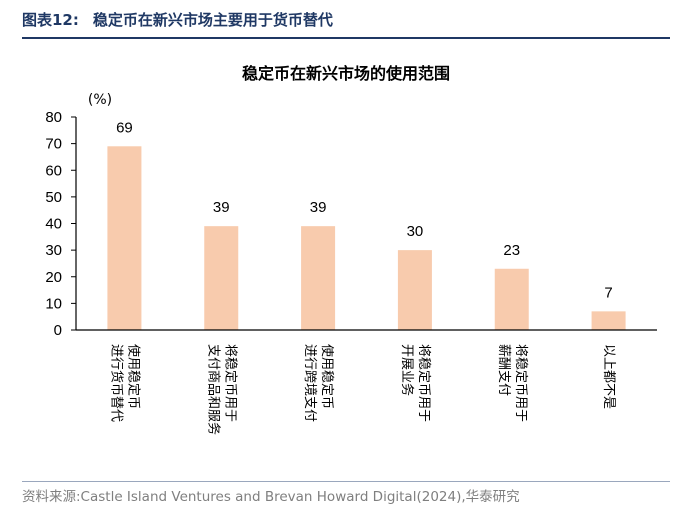  I want to click on x-category-label-line: 支付商品和服务, so click(213, 389).